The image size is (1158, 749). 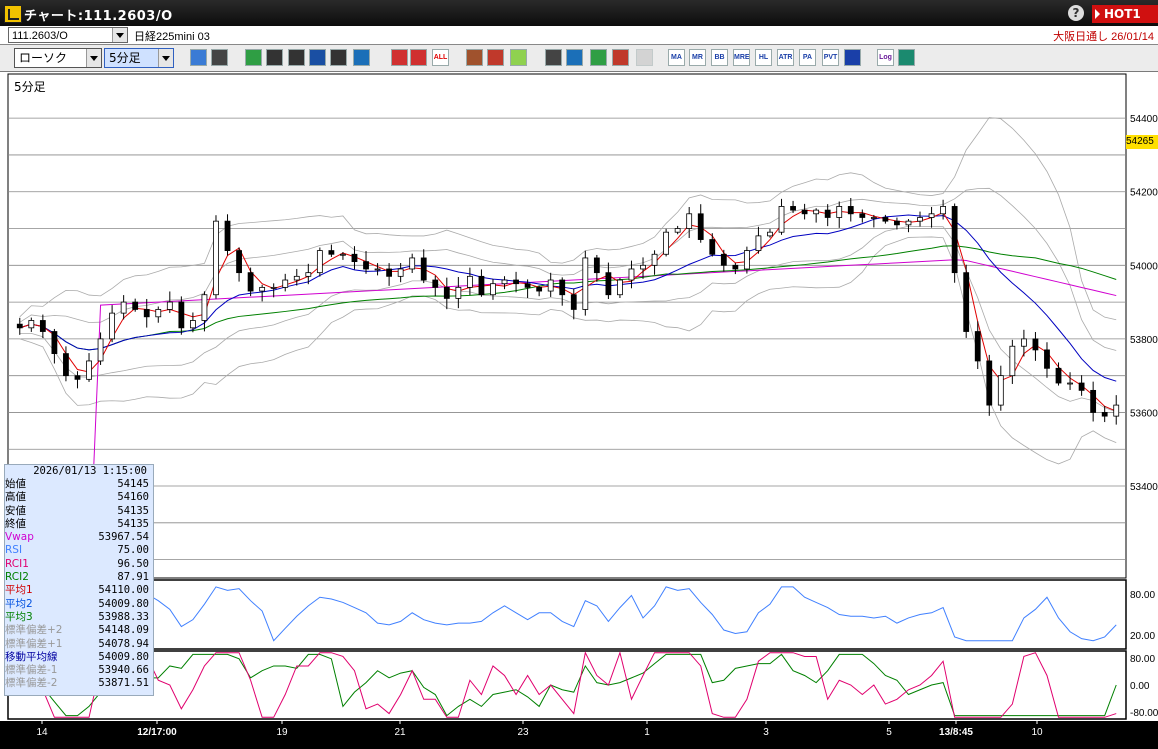 I want to click on para-icon: PA, so click(x=807, y=57).